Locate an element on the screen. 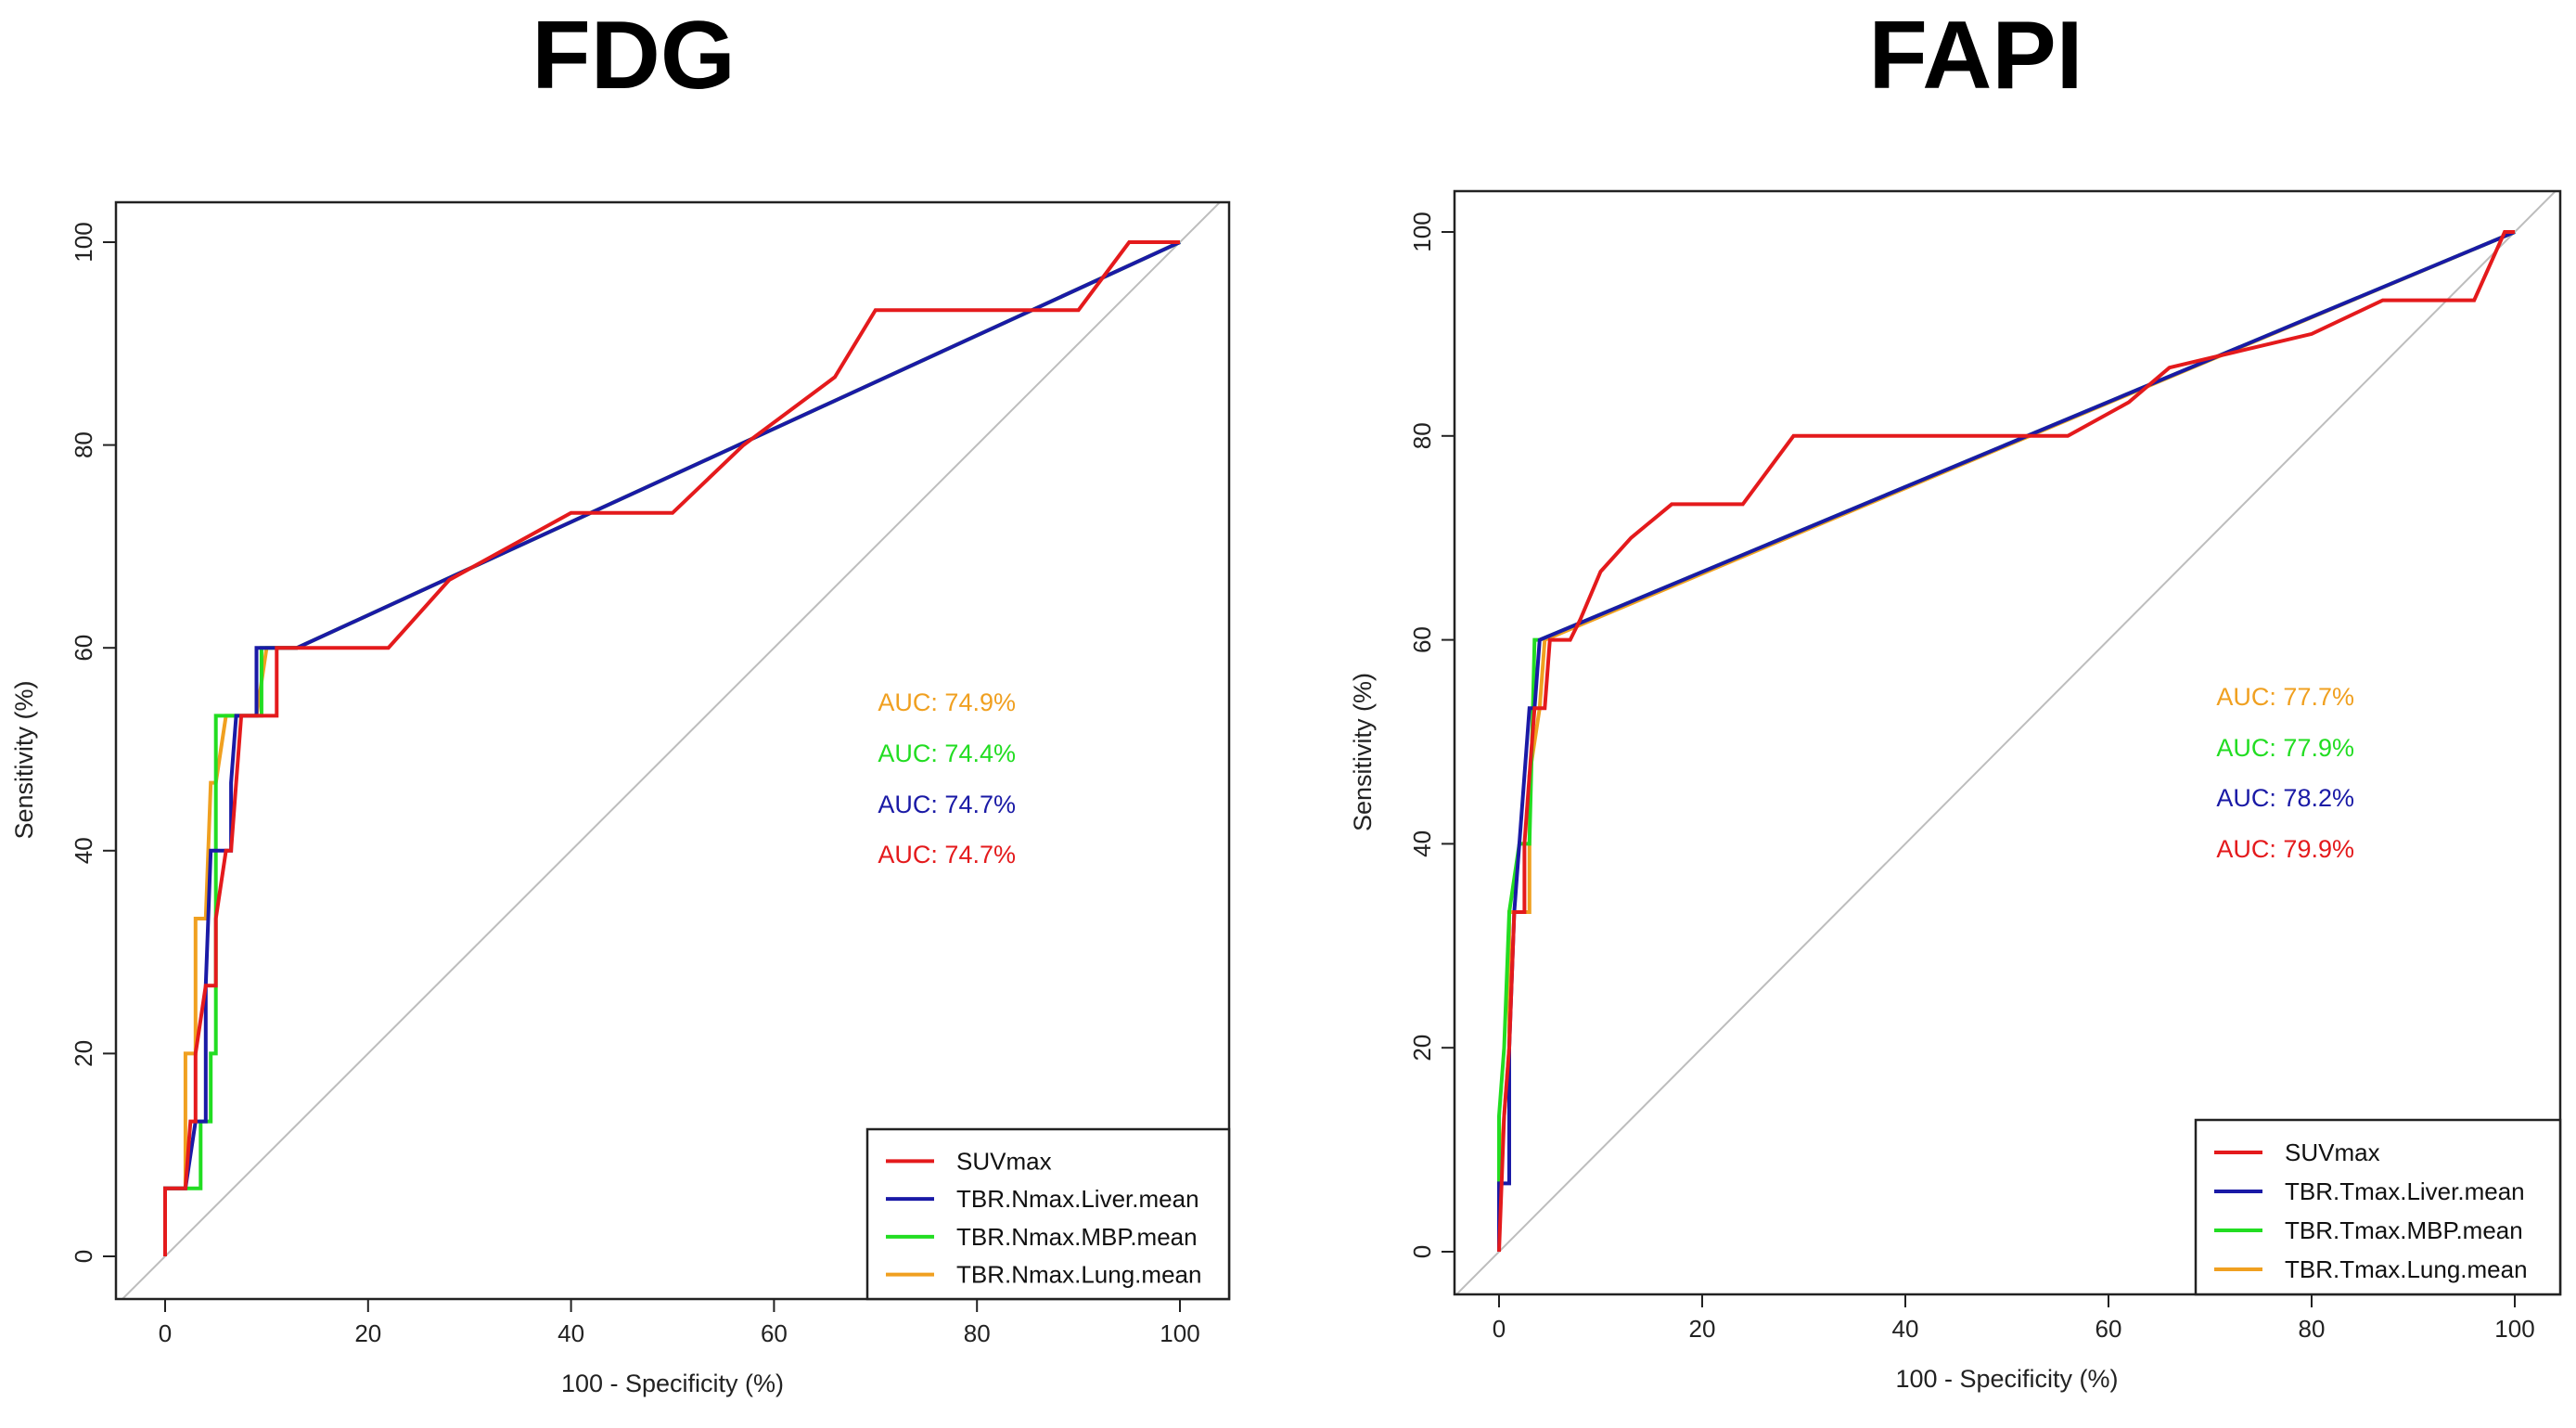  fapi-x-tick-label: 80 is located at coordinates (2312, 1329).